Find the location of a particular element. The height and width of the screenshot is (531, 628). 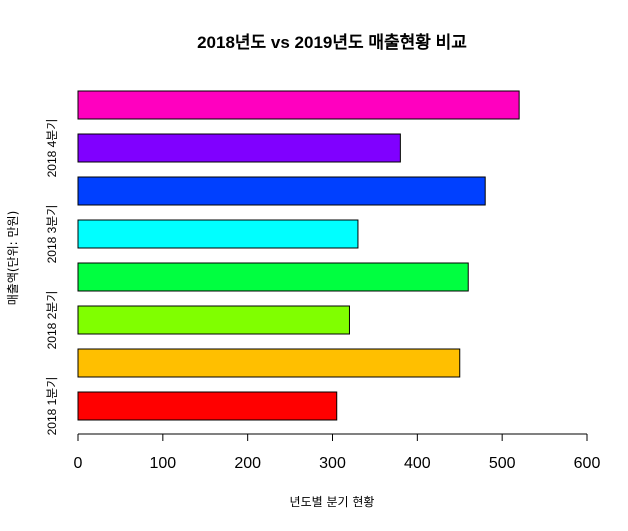

x-axis-label: 년도별 분기 현황 is located at coordinates (332, 502).